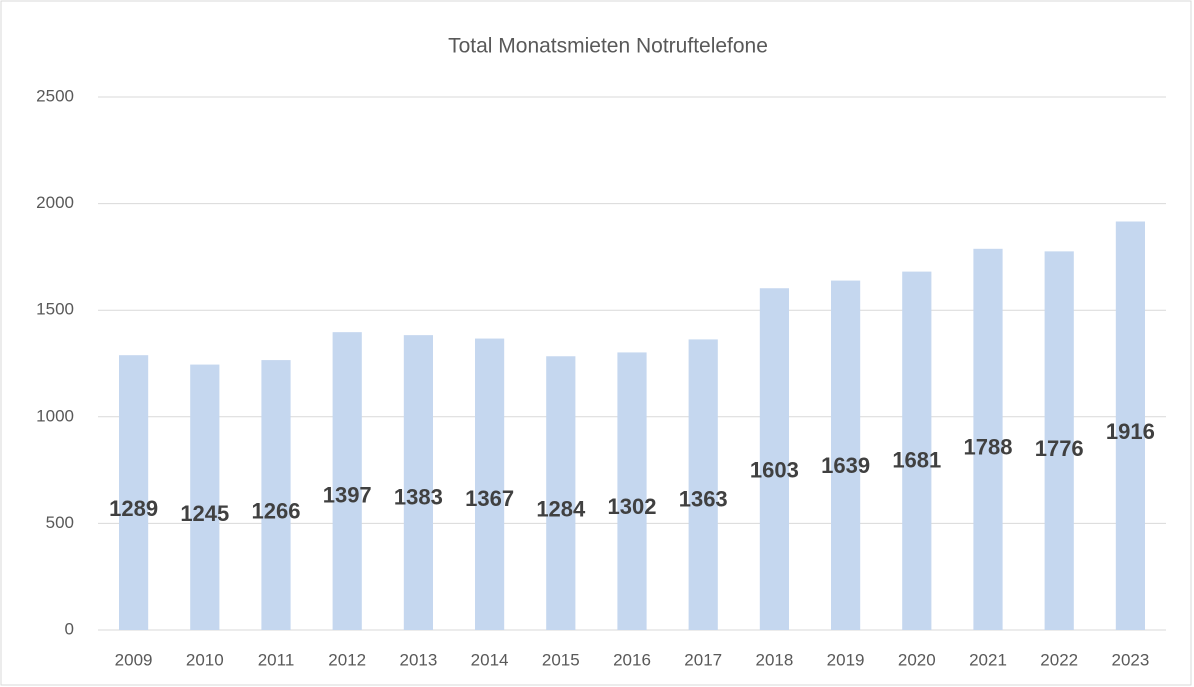  Describe the element at coordinates (1130, 431) in the screenshot. I see `value-label: 1916` at that location.